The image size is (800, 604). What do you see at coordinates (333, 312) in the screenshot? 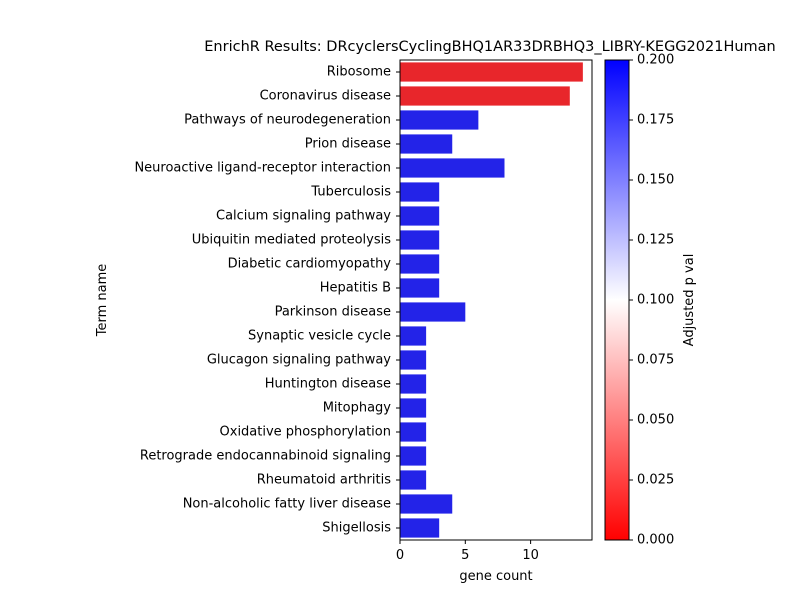
I see `y-tick-label-10: Parkinson disease` at bounding box center [333, 312].